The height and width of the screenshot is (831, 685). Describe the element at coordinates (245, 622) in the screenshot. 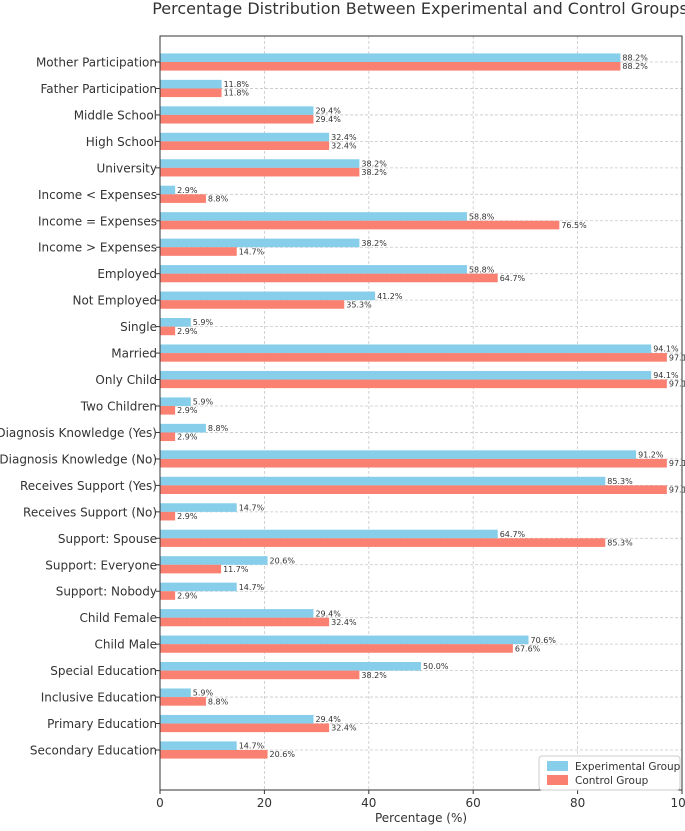

I see `bar-control-group-child-female` at that location.